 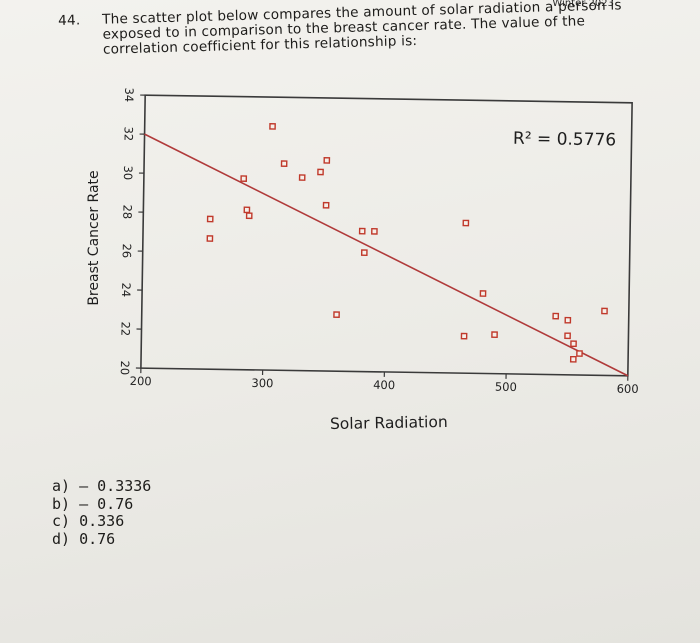 What do you see at coordinates (127, 250) in the screenshot?
I see `y-tick-label: 26` at bounding box center [127, 250].